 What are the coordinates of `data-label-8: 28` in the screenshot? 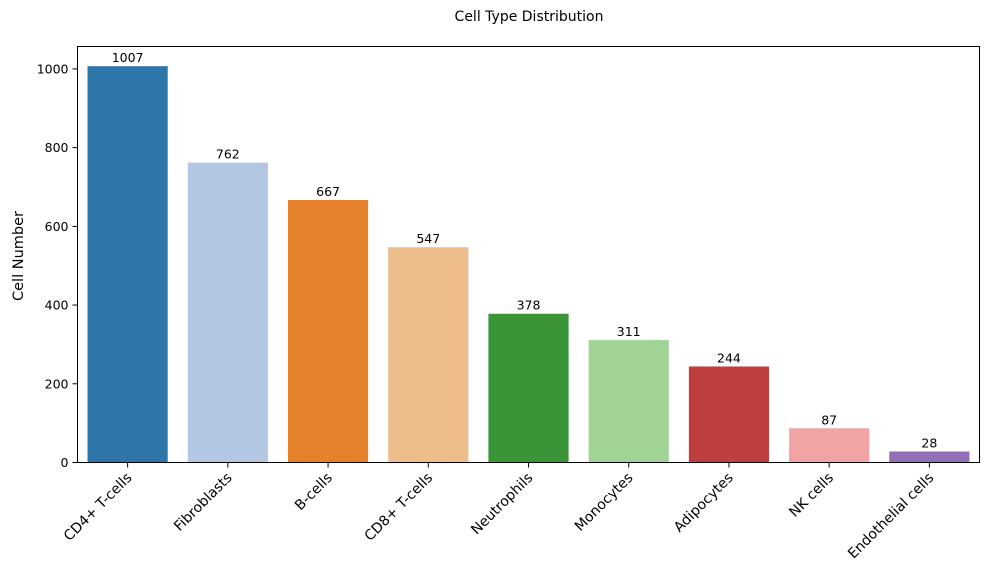 It's located at (929, 442).